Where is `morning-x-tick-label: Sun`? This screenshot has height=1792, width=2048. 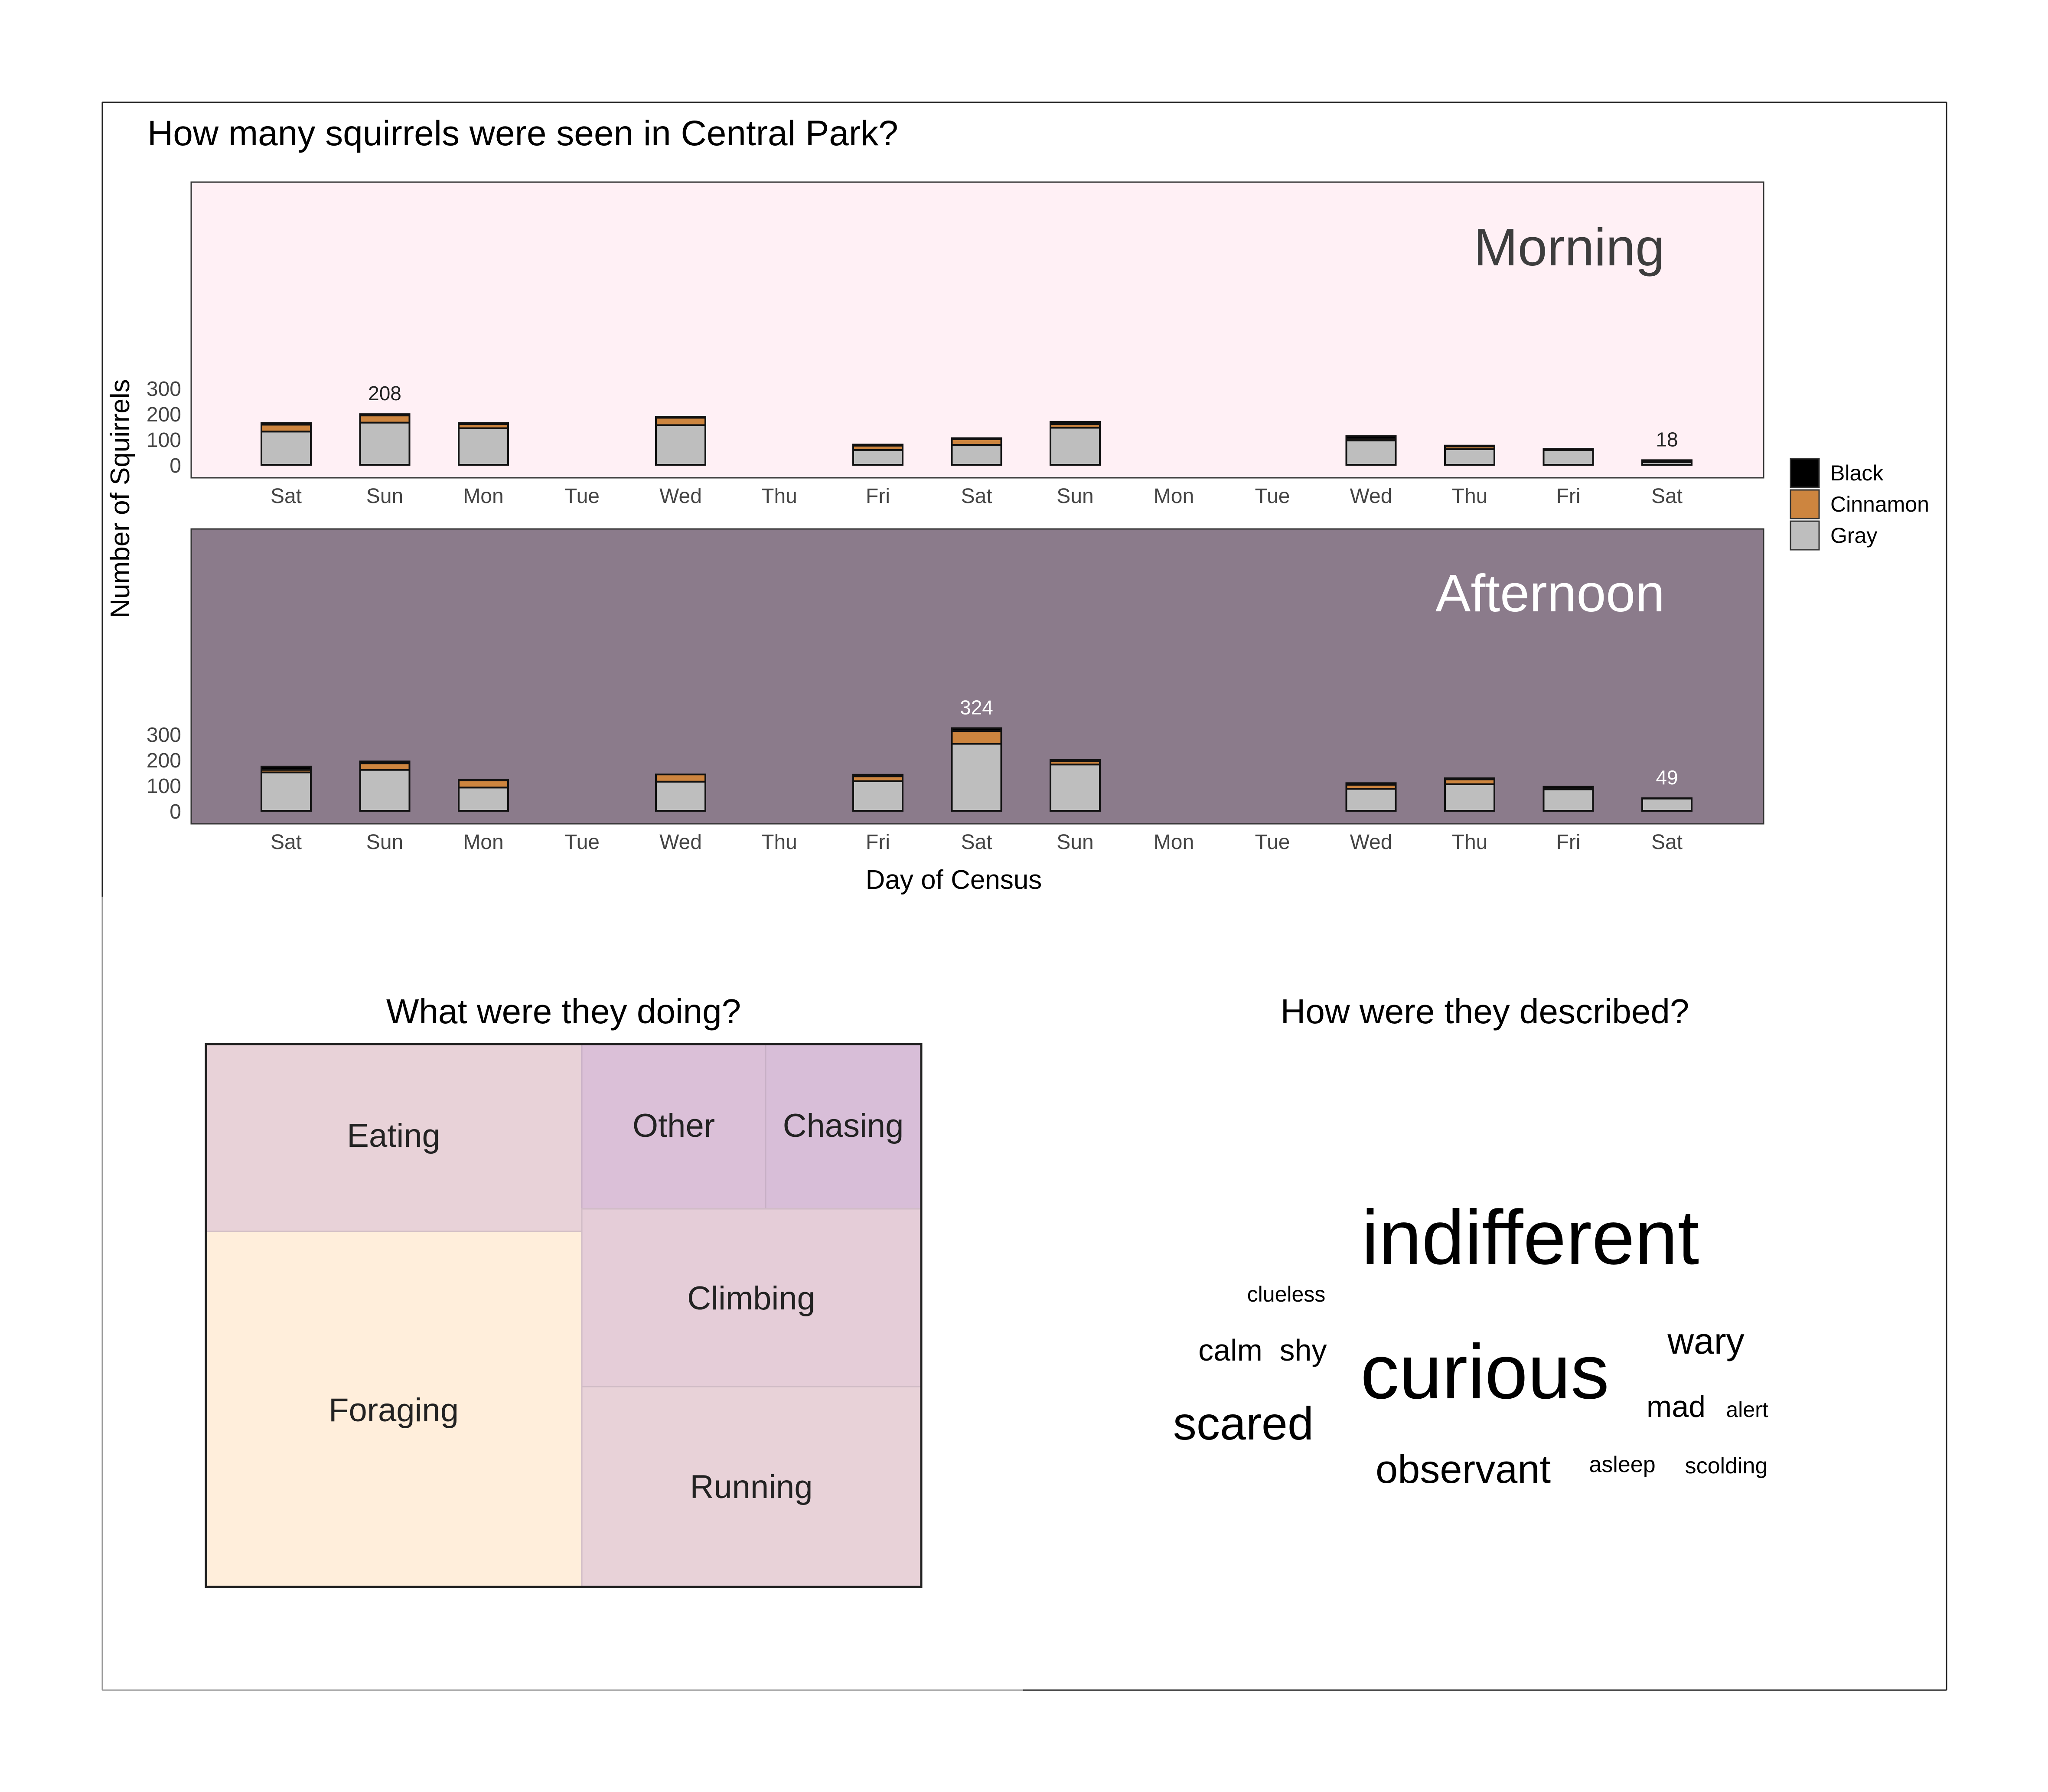
morning-x-tick-label: Sun is located at coordinates (384, 497).